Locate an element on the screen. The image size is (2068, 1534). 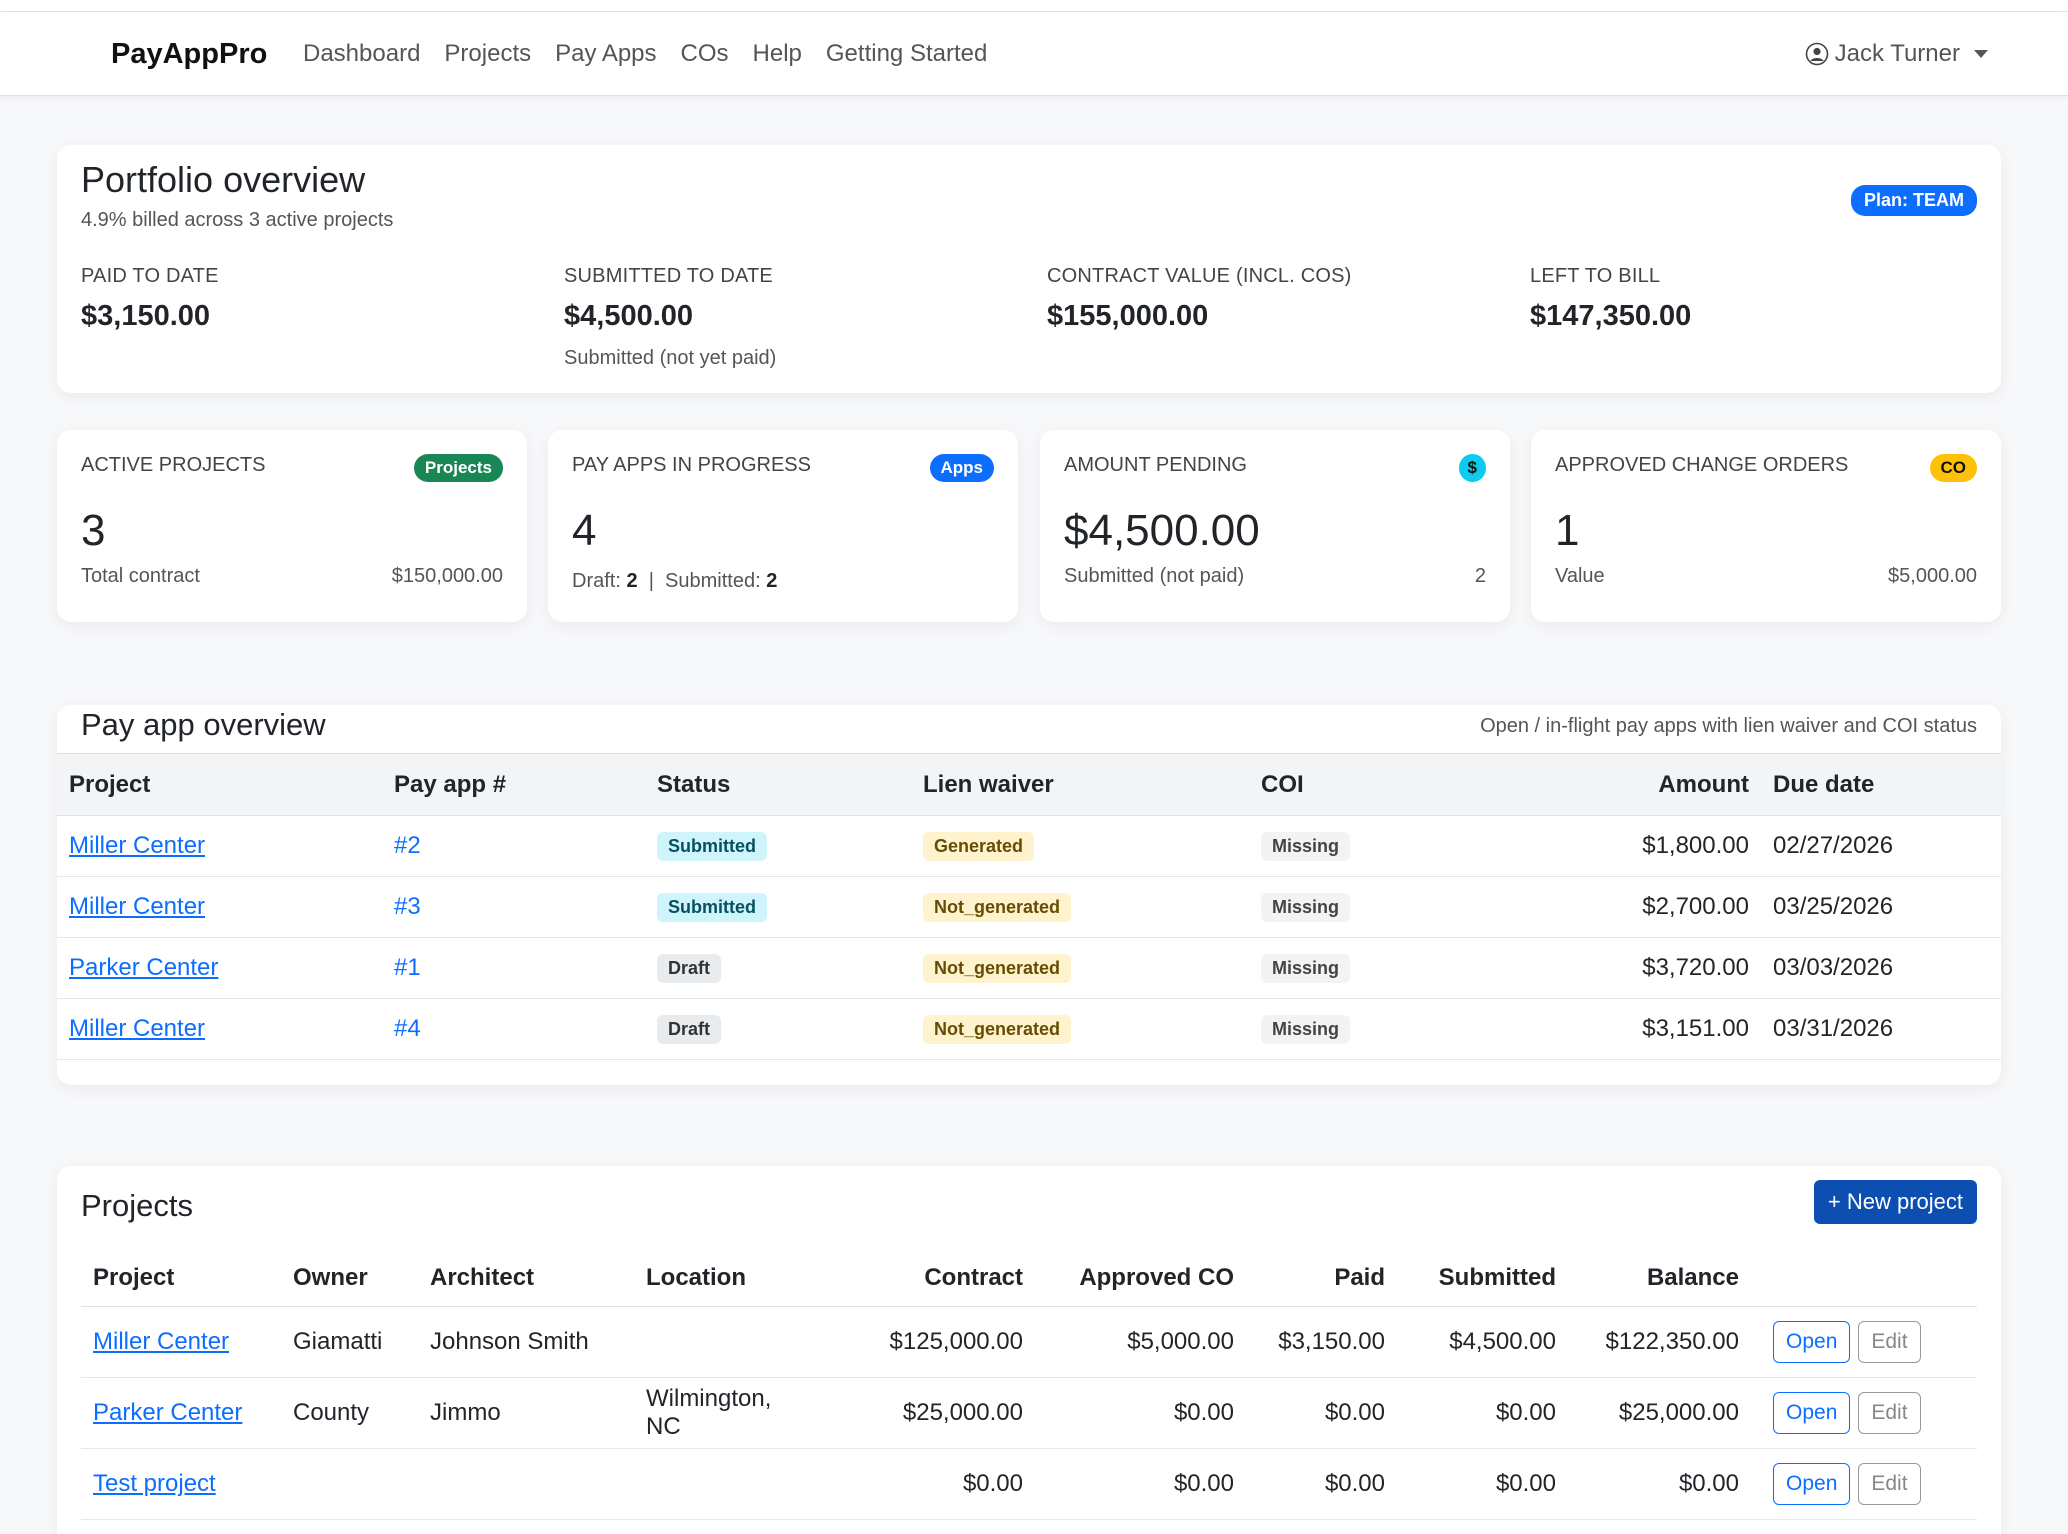
kpi-label: AMOUNT PENDING is located at coordinates (1155, 465).